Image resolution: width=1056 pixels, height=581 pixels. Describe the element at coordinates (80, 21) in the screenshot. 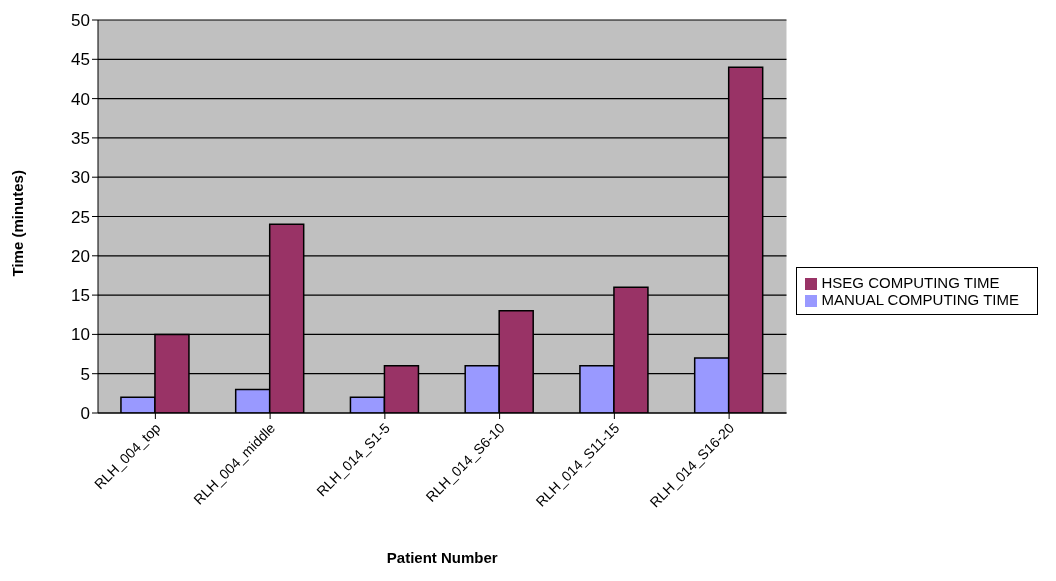

I see `y-tick-label: 50` at that location.